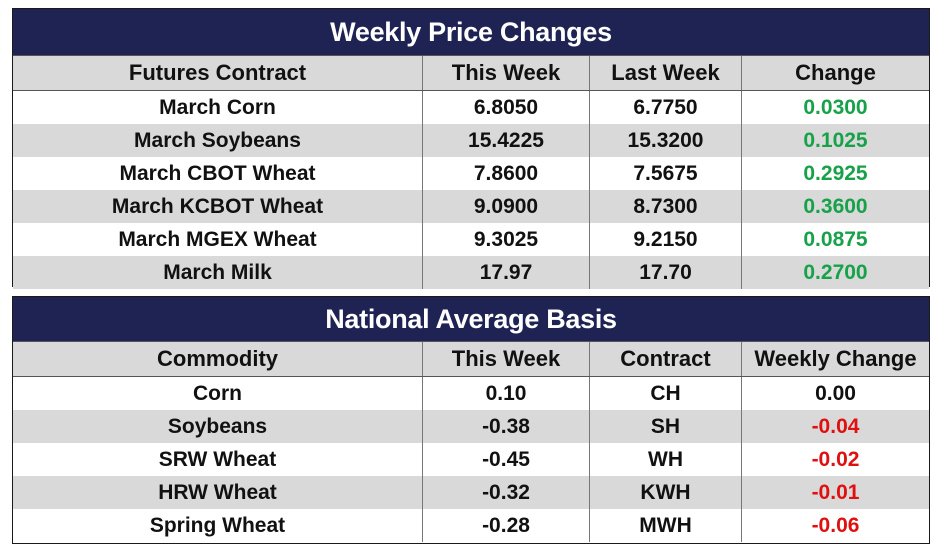  Describe the element at coordinates (218, 393) in the screenshot. I see `commodity-cell: Corn` at that location.